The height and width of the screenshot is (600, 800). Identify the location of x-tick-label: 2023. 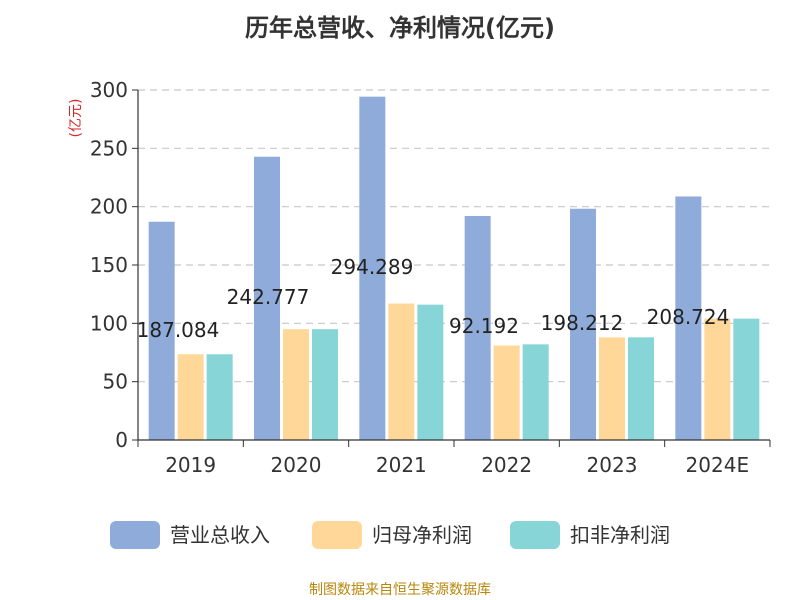
(612, 465).